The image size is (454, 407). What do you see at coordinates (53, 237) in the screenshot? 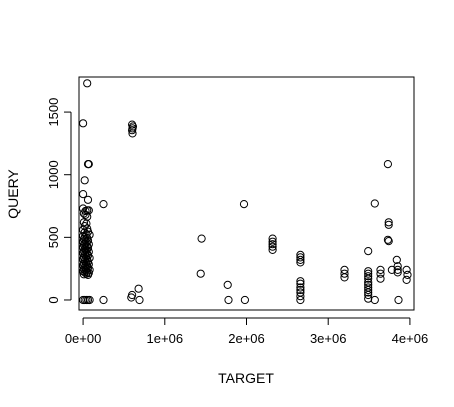
I see `y-tick-label: 500` at bounding box center [53, 237].